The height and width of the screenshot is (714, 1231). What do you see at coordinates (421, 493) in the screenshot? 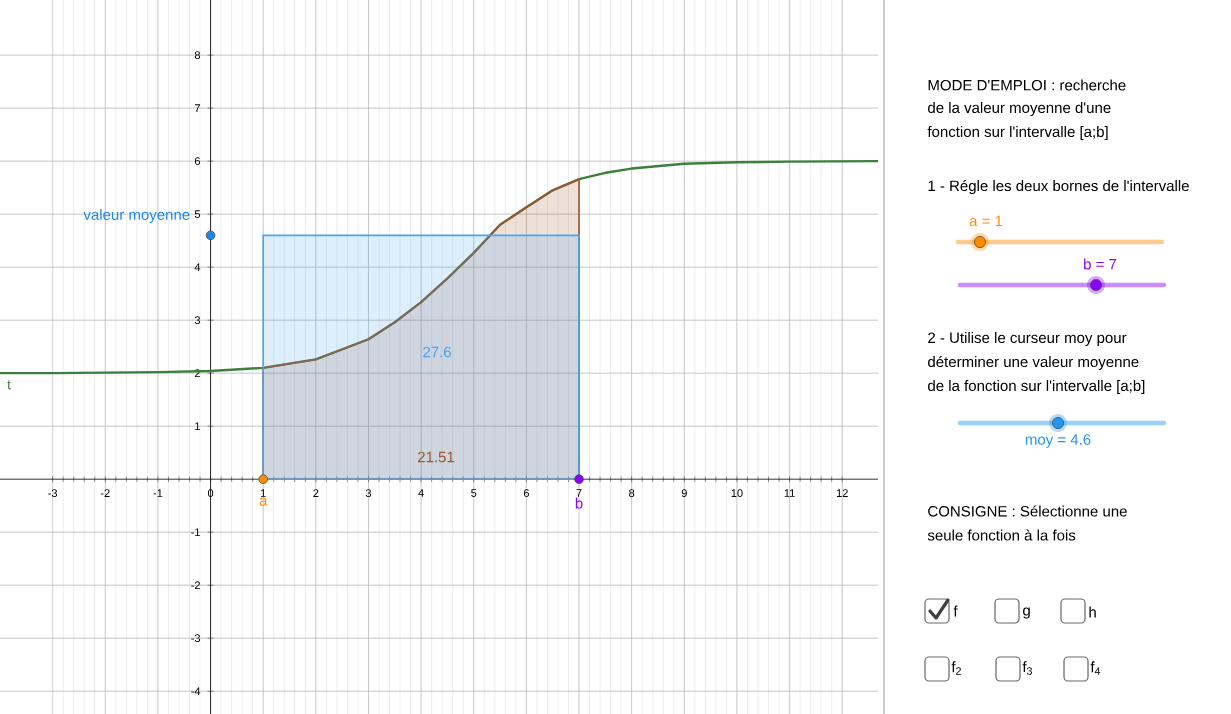
I see `x-tick-label: 4` at bounding box center [421, 493].